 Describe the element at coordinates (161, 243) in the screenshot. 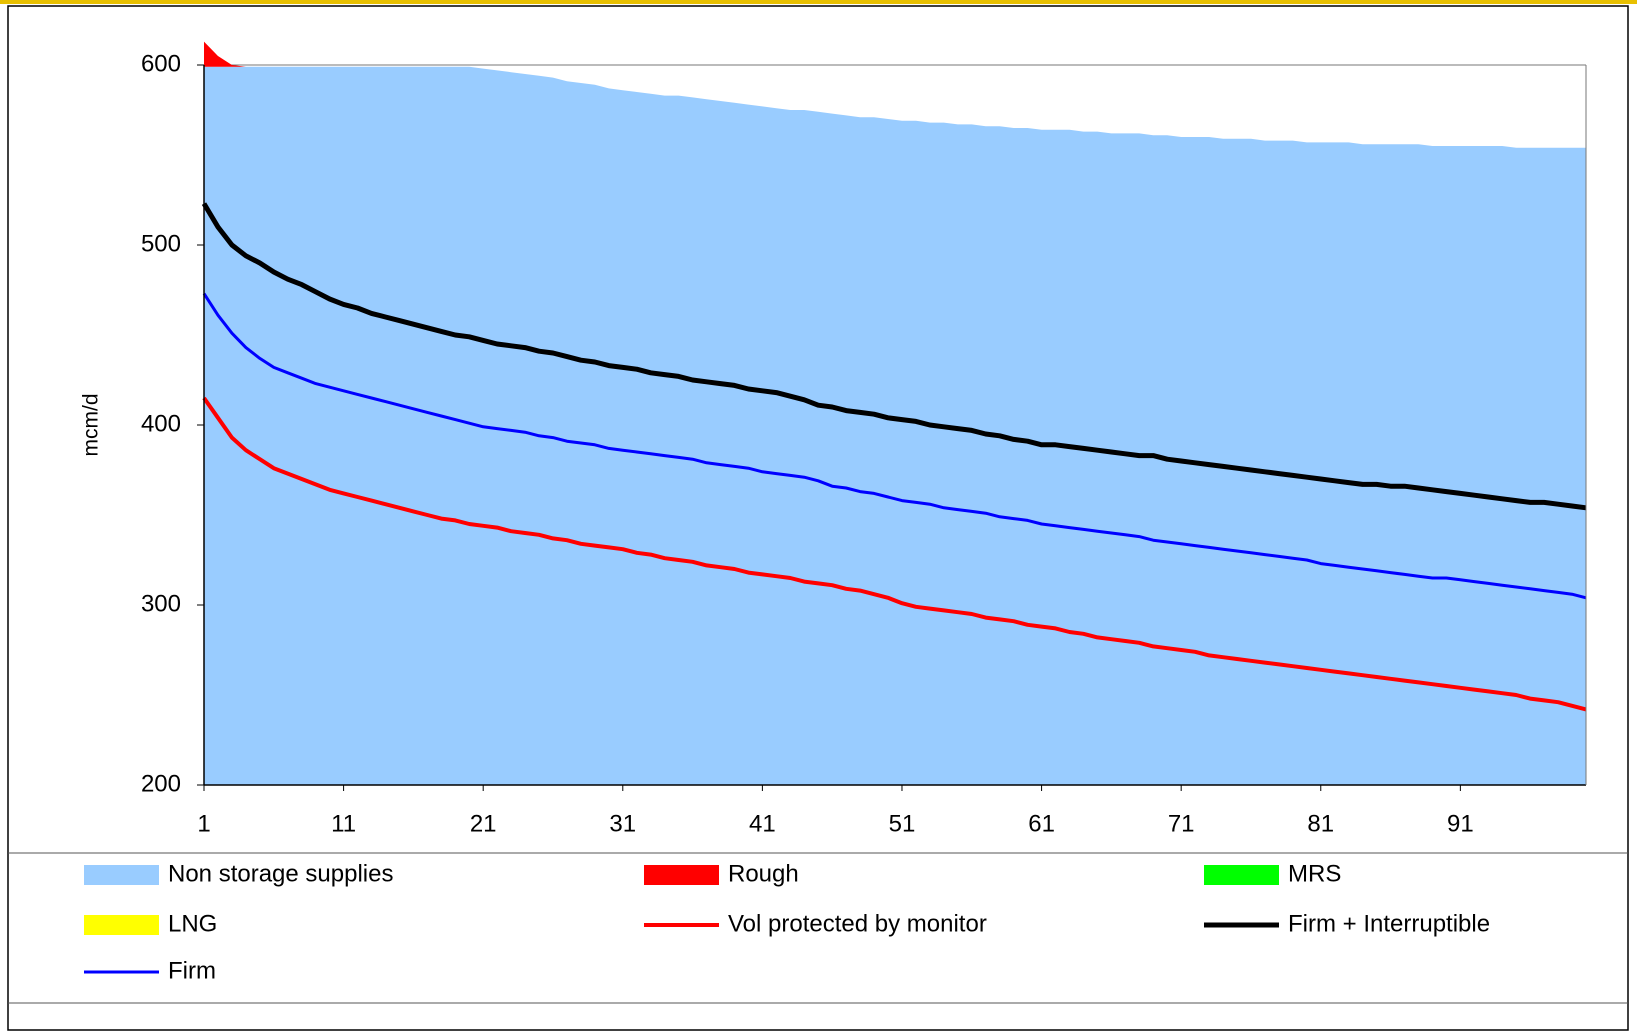

I see `y-tick-label: 500` at that location.